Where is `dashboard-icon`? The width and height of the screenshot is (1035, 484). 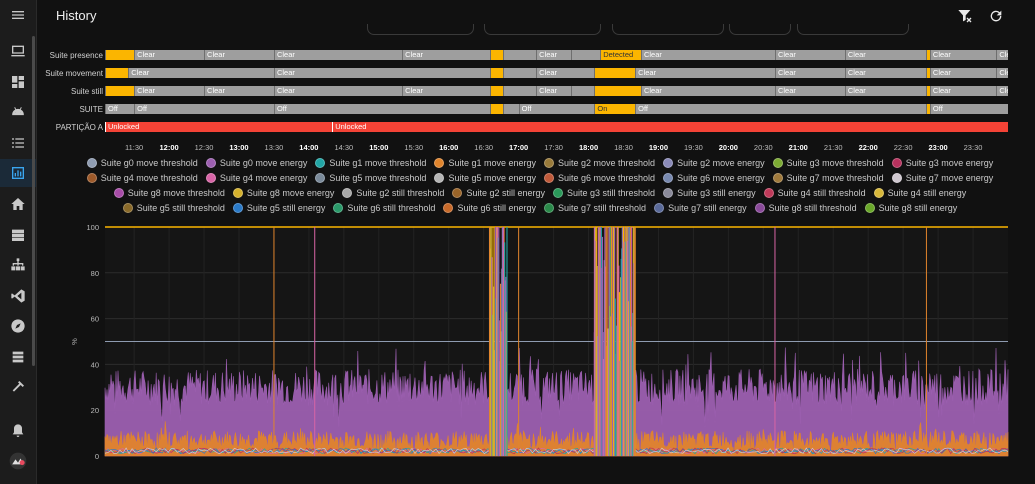 dashboard-icon is located at coordinates (18, 82).